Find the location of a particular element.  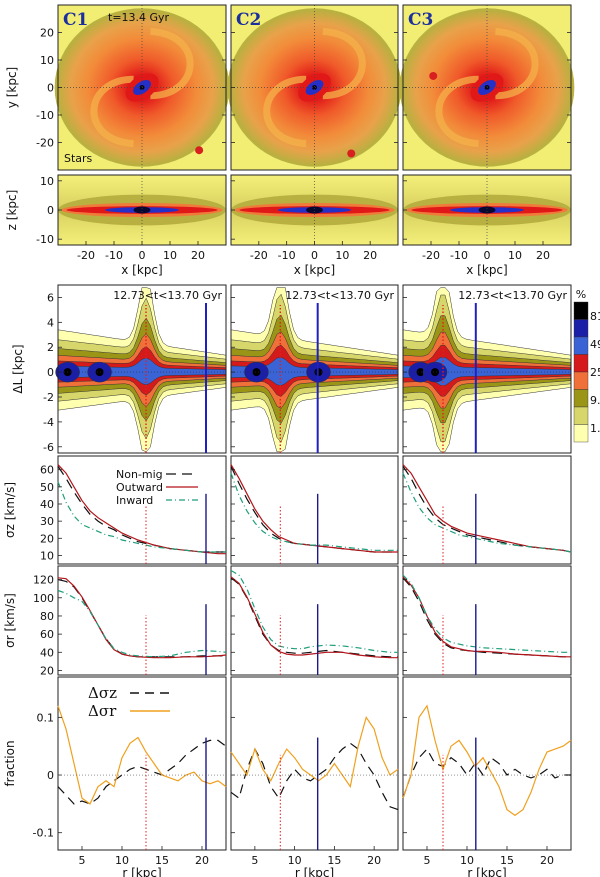

y-tick-label: 120 is located at coordinates (43, 580).